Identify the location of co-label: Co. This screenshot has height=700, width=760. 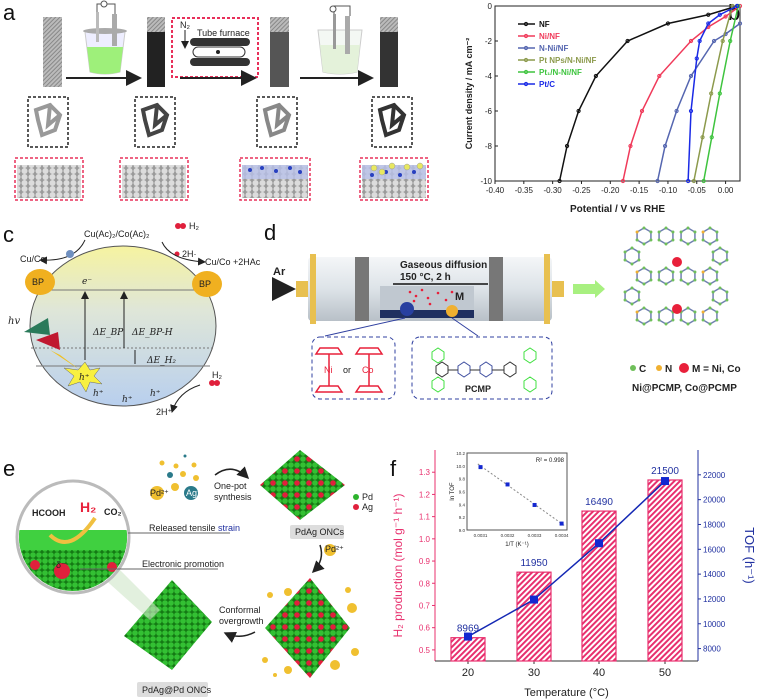
(368, 370).